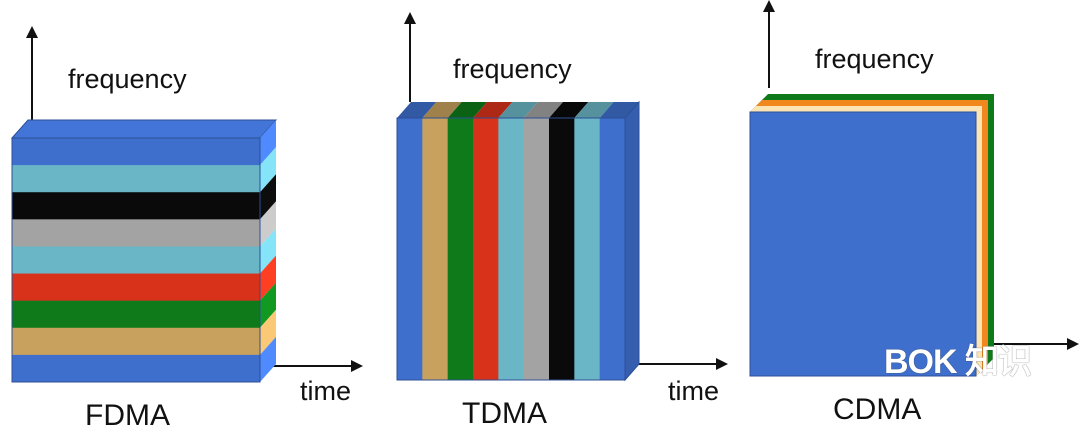 The height and width of the screenshot is (433, 1079). What do you see at coordinates (543, 110) in the screenshot?
I see `tdma-slot-6-top` at bounding box center [543, 110].